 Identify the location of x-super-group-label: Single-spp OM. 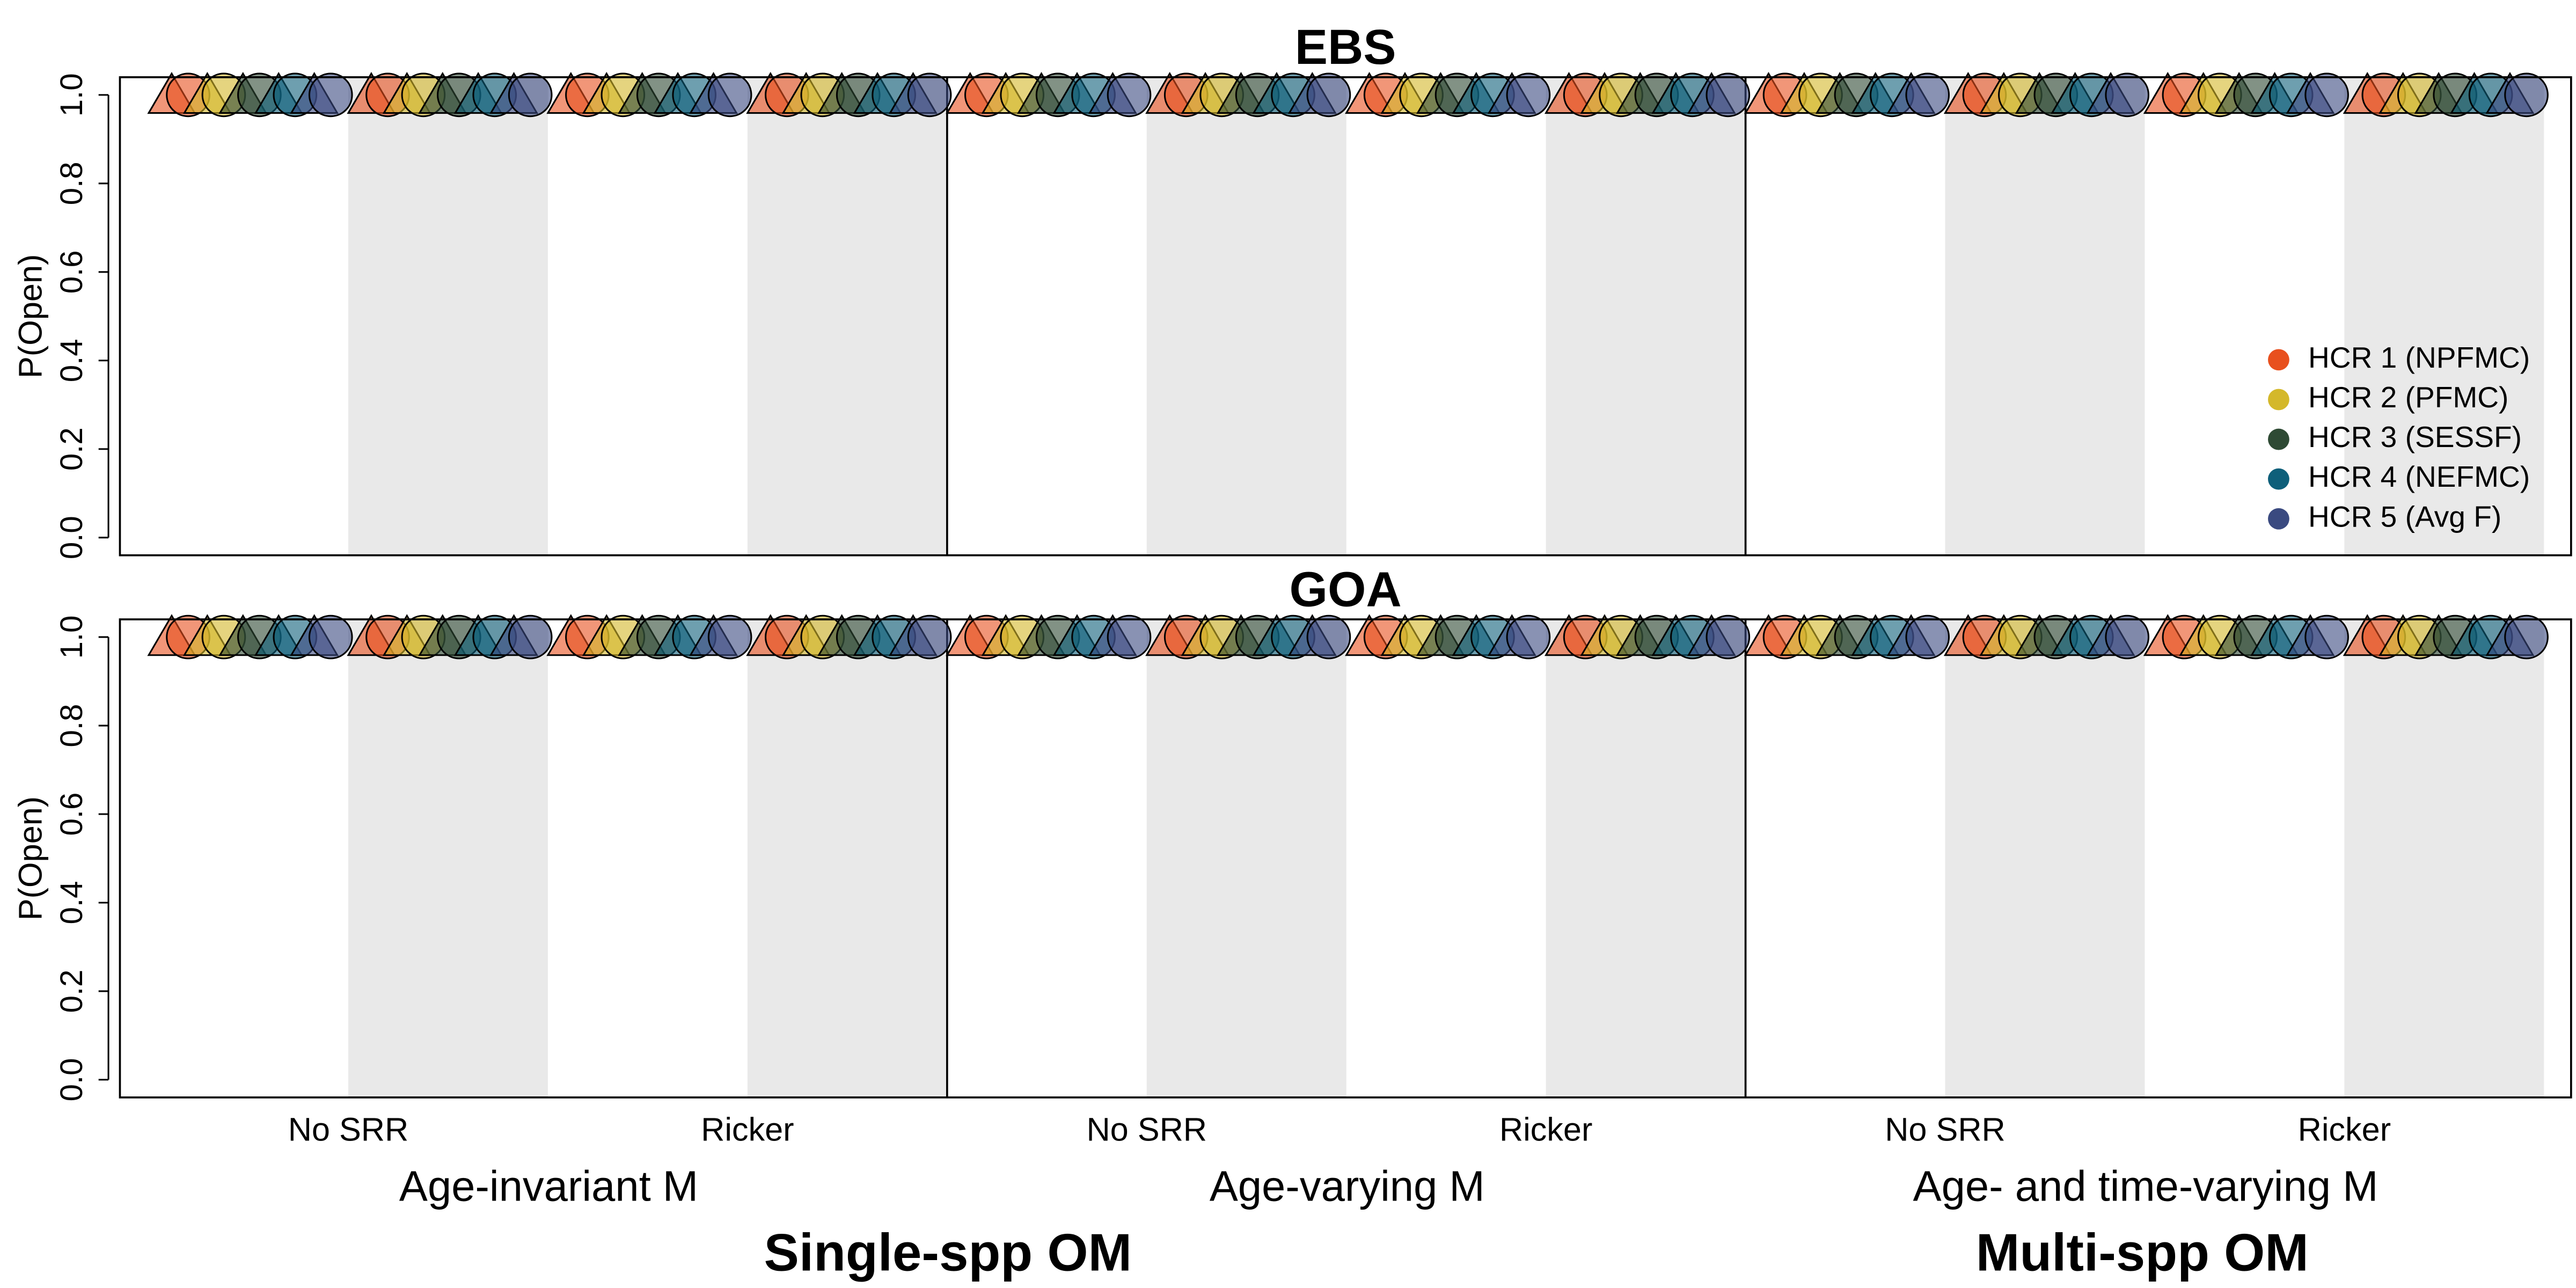
(948, 1252).